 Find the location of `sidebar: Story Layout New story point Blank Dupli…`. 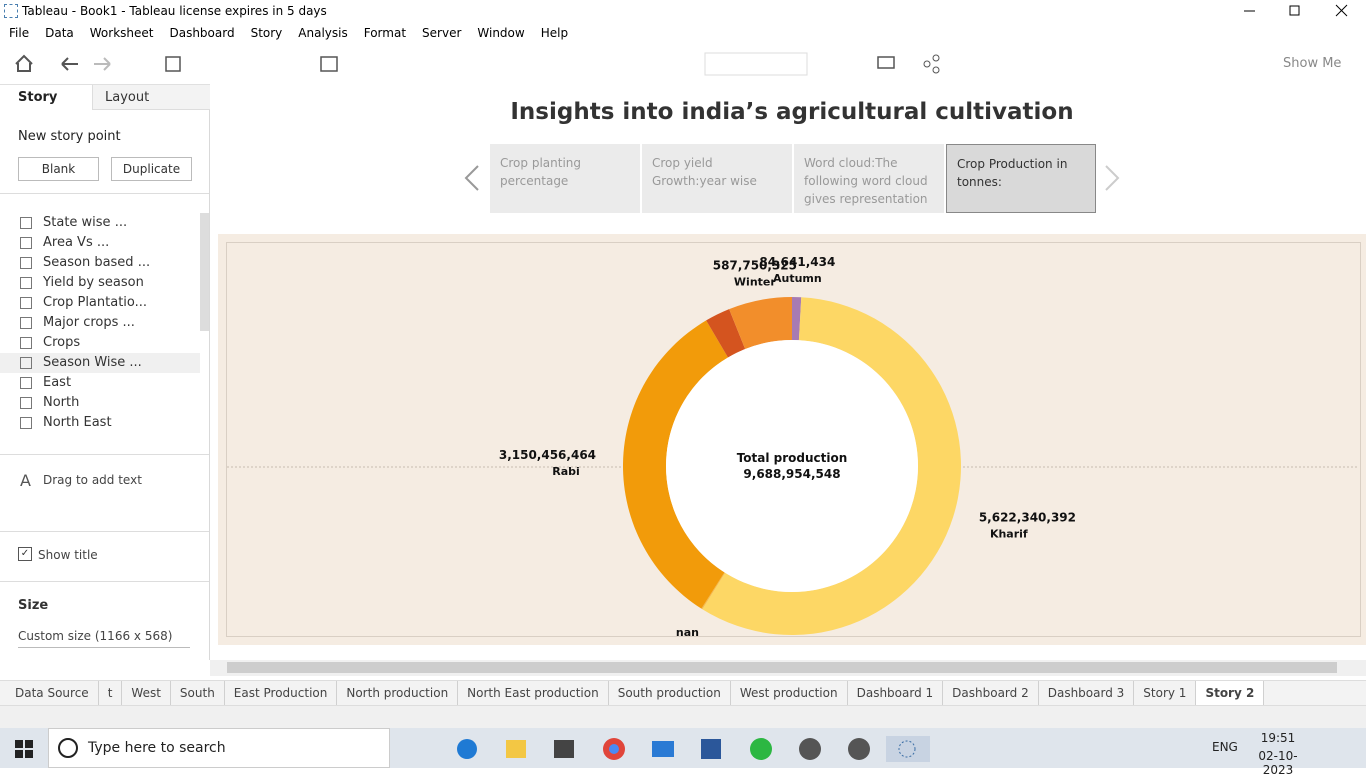

sidebar: Story Layout New story point Blank Dupli… is located at coordinates (105, 372).